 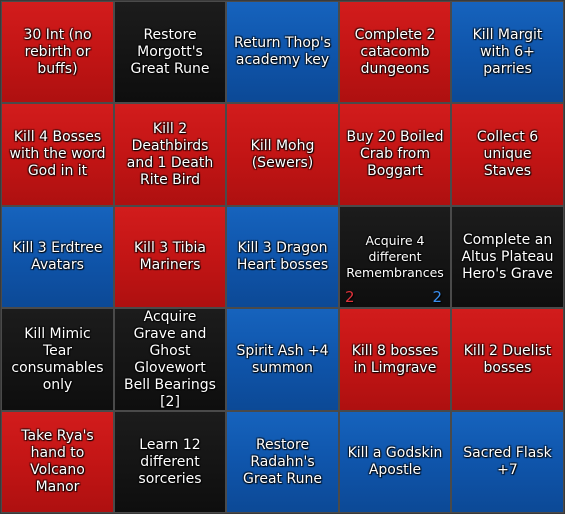 I want to click on cell-label: Kill 4 Bosses with the word God in it, so click(x=57, y=154).